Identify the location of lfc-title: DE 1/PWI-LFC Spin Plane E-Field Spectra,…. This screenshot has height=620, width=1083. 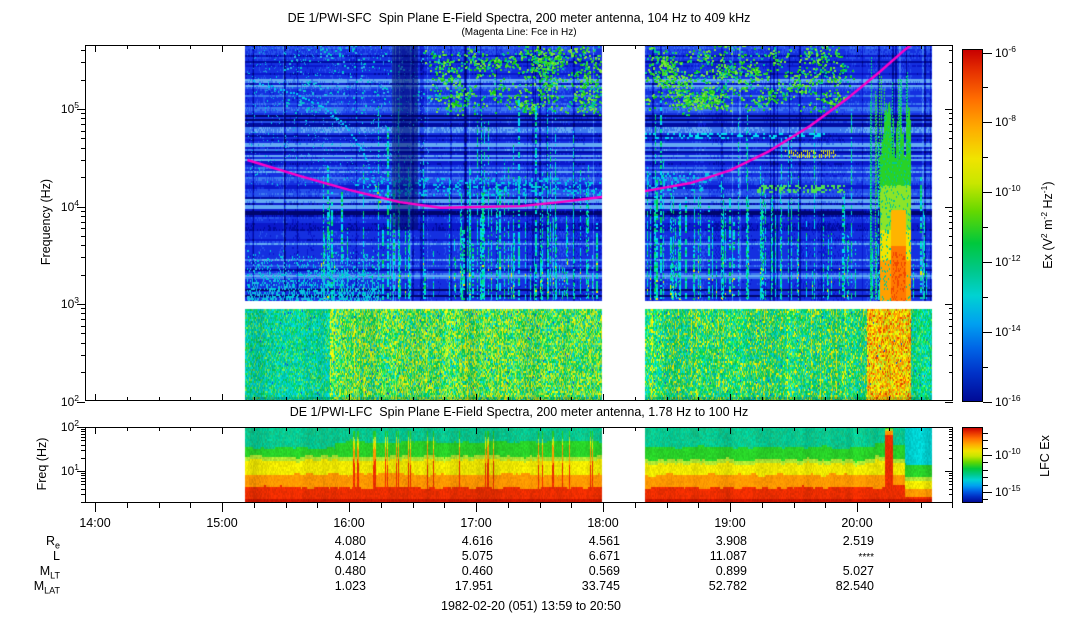
(519, 412).